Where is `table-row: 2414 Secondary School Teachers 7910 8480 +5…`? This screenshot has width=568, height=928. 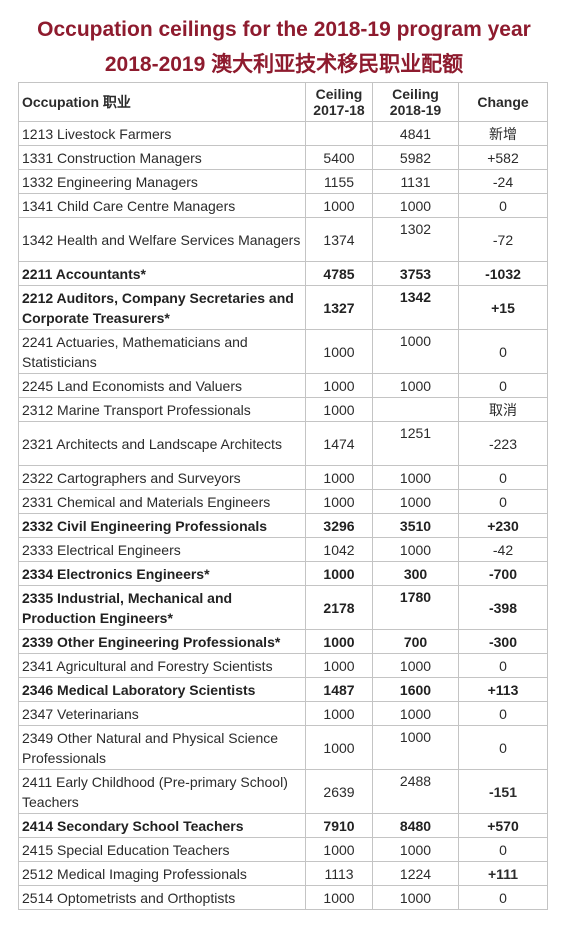
table-row: 2414 Secondary School Teachers 7910 8480 +5… is located at coordinates (283, 825).